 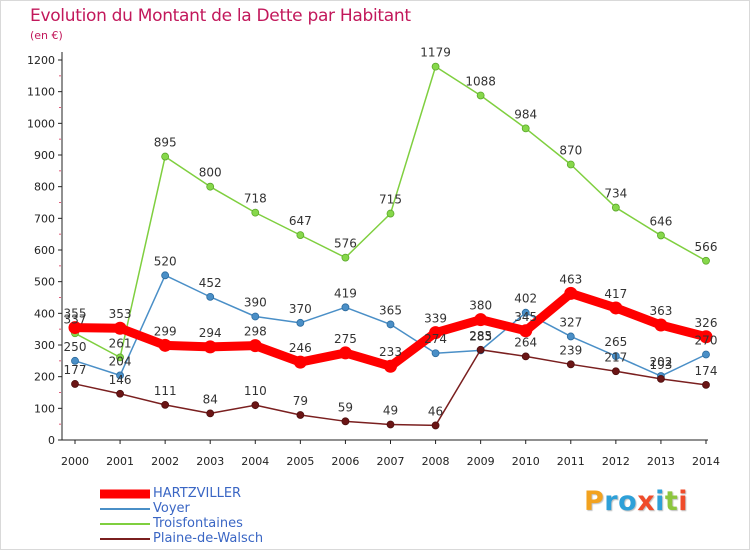 What do you see at coordinates (706, 371) in the screenshot?
I see `data-label-plaine-de-walsch: 174` at bounding box center [706, 371].